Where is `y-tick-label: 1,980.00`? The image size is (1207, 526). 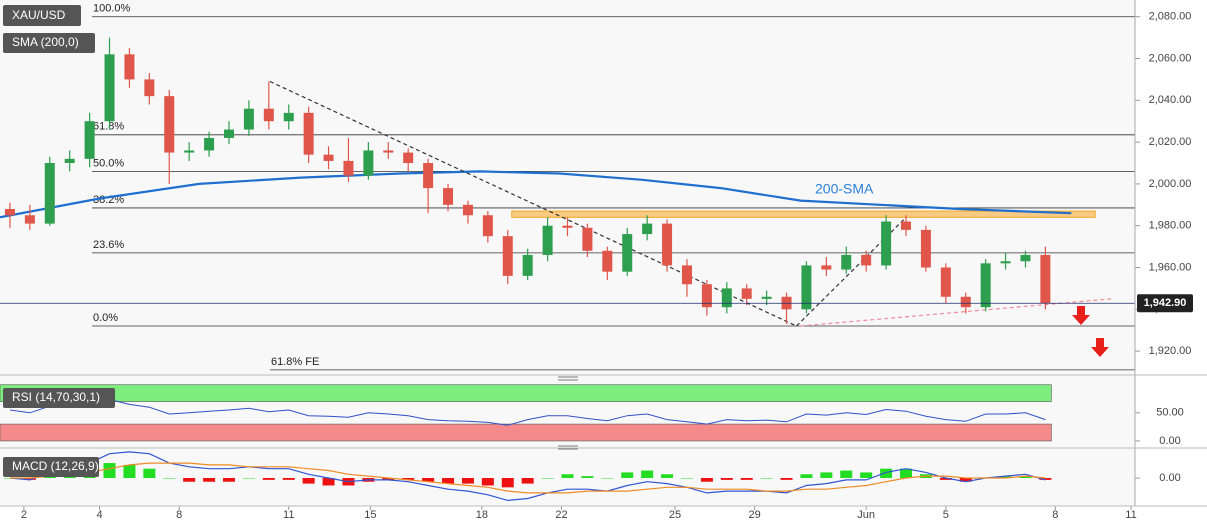 y-tick-label: 1,980.00 is located at coordinates (1170, 226).